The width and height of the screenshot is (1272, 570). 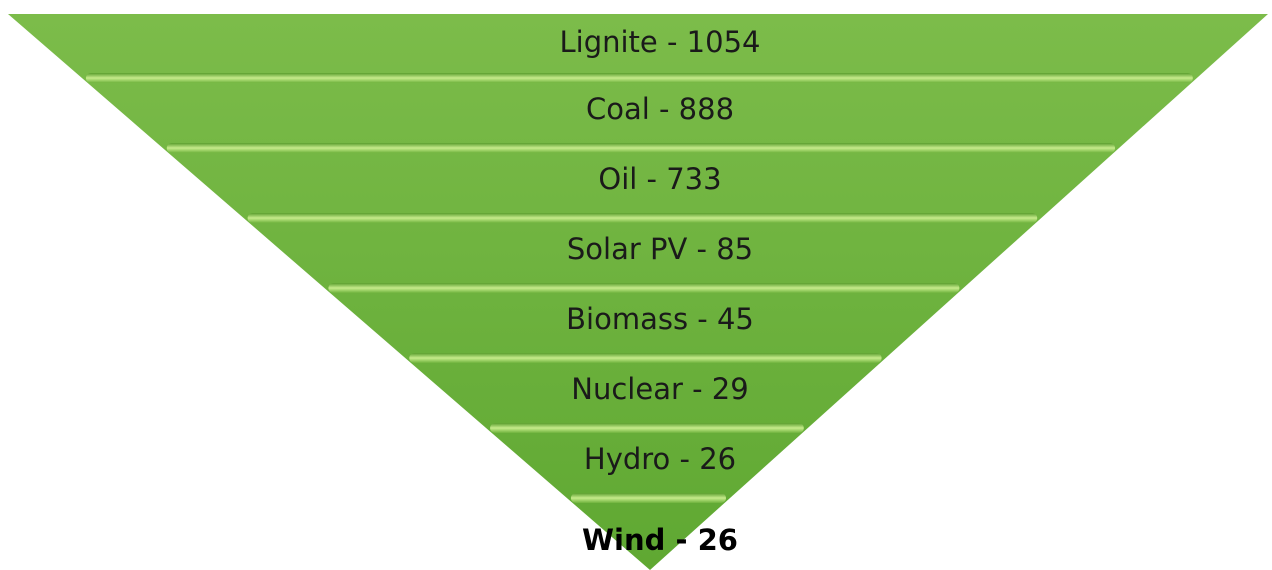 What do you see at coordinates (659, 389) in the screenshot?
I see `level-label: Nuclear - 29` at bounding box center [659, 389].